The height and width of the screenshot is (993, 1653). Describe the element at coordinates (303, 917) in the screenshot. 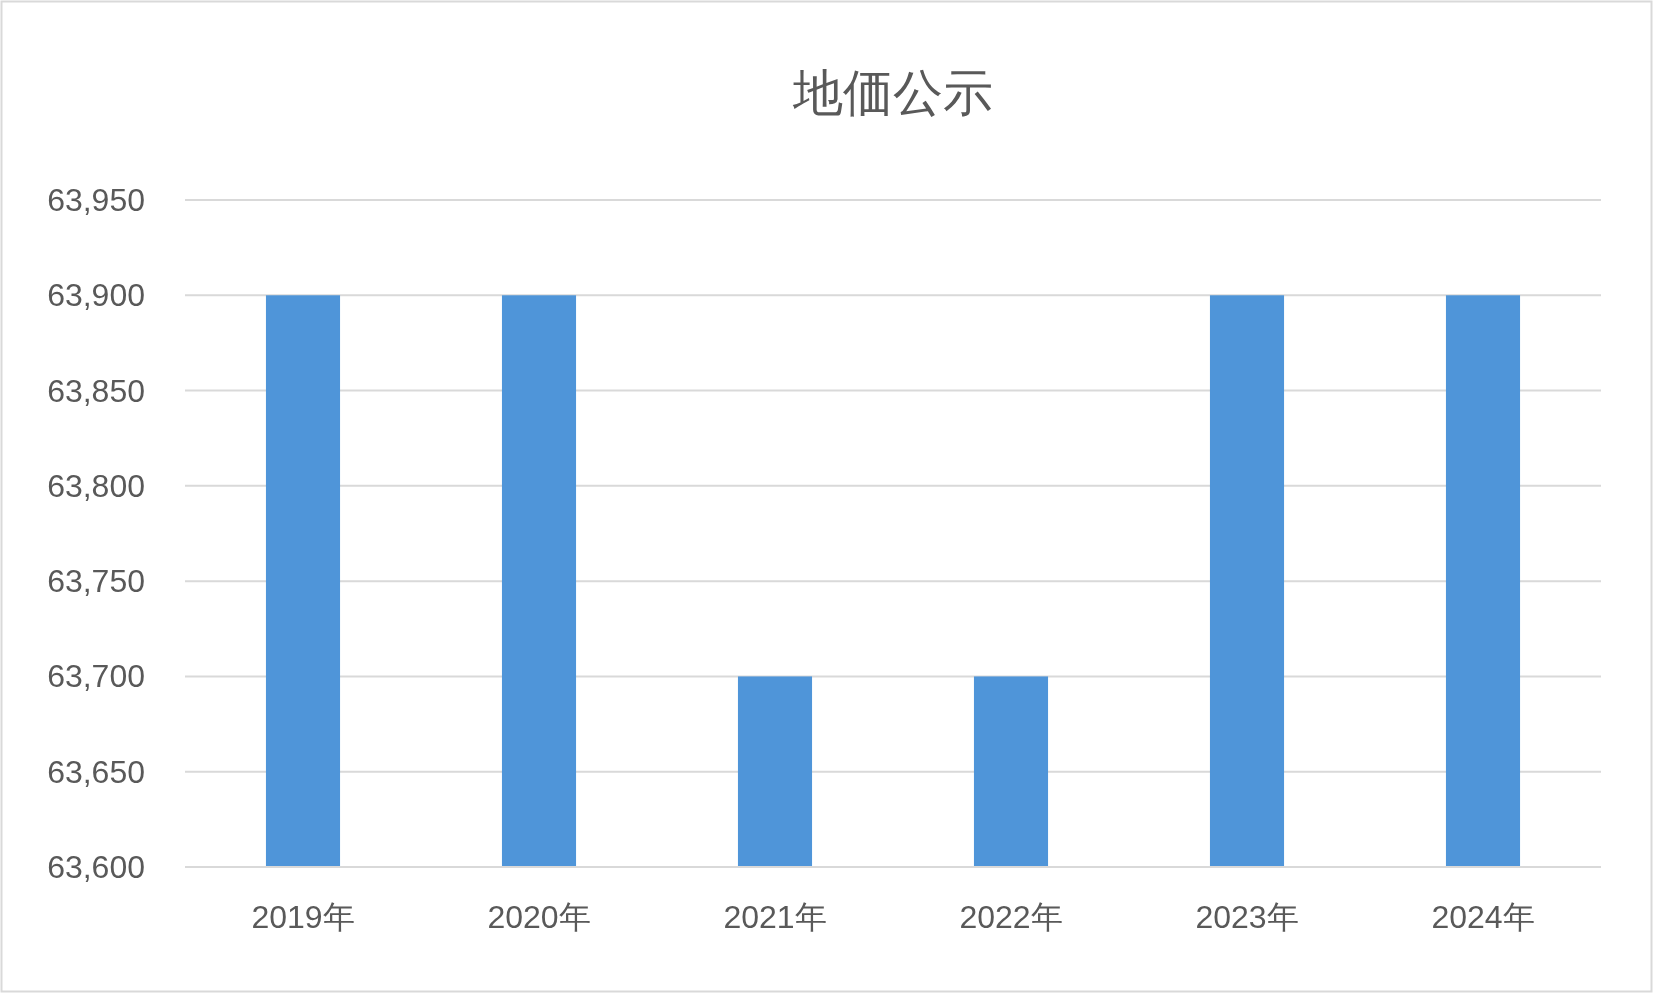

I see `x-tick-label: 2019年` at that location.